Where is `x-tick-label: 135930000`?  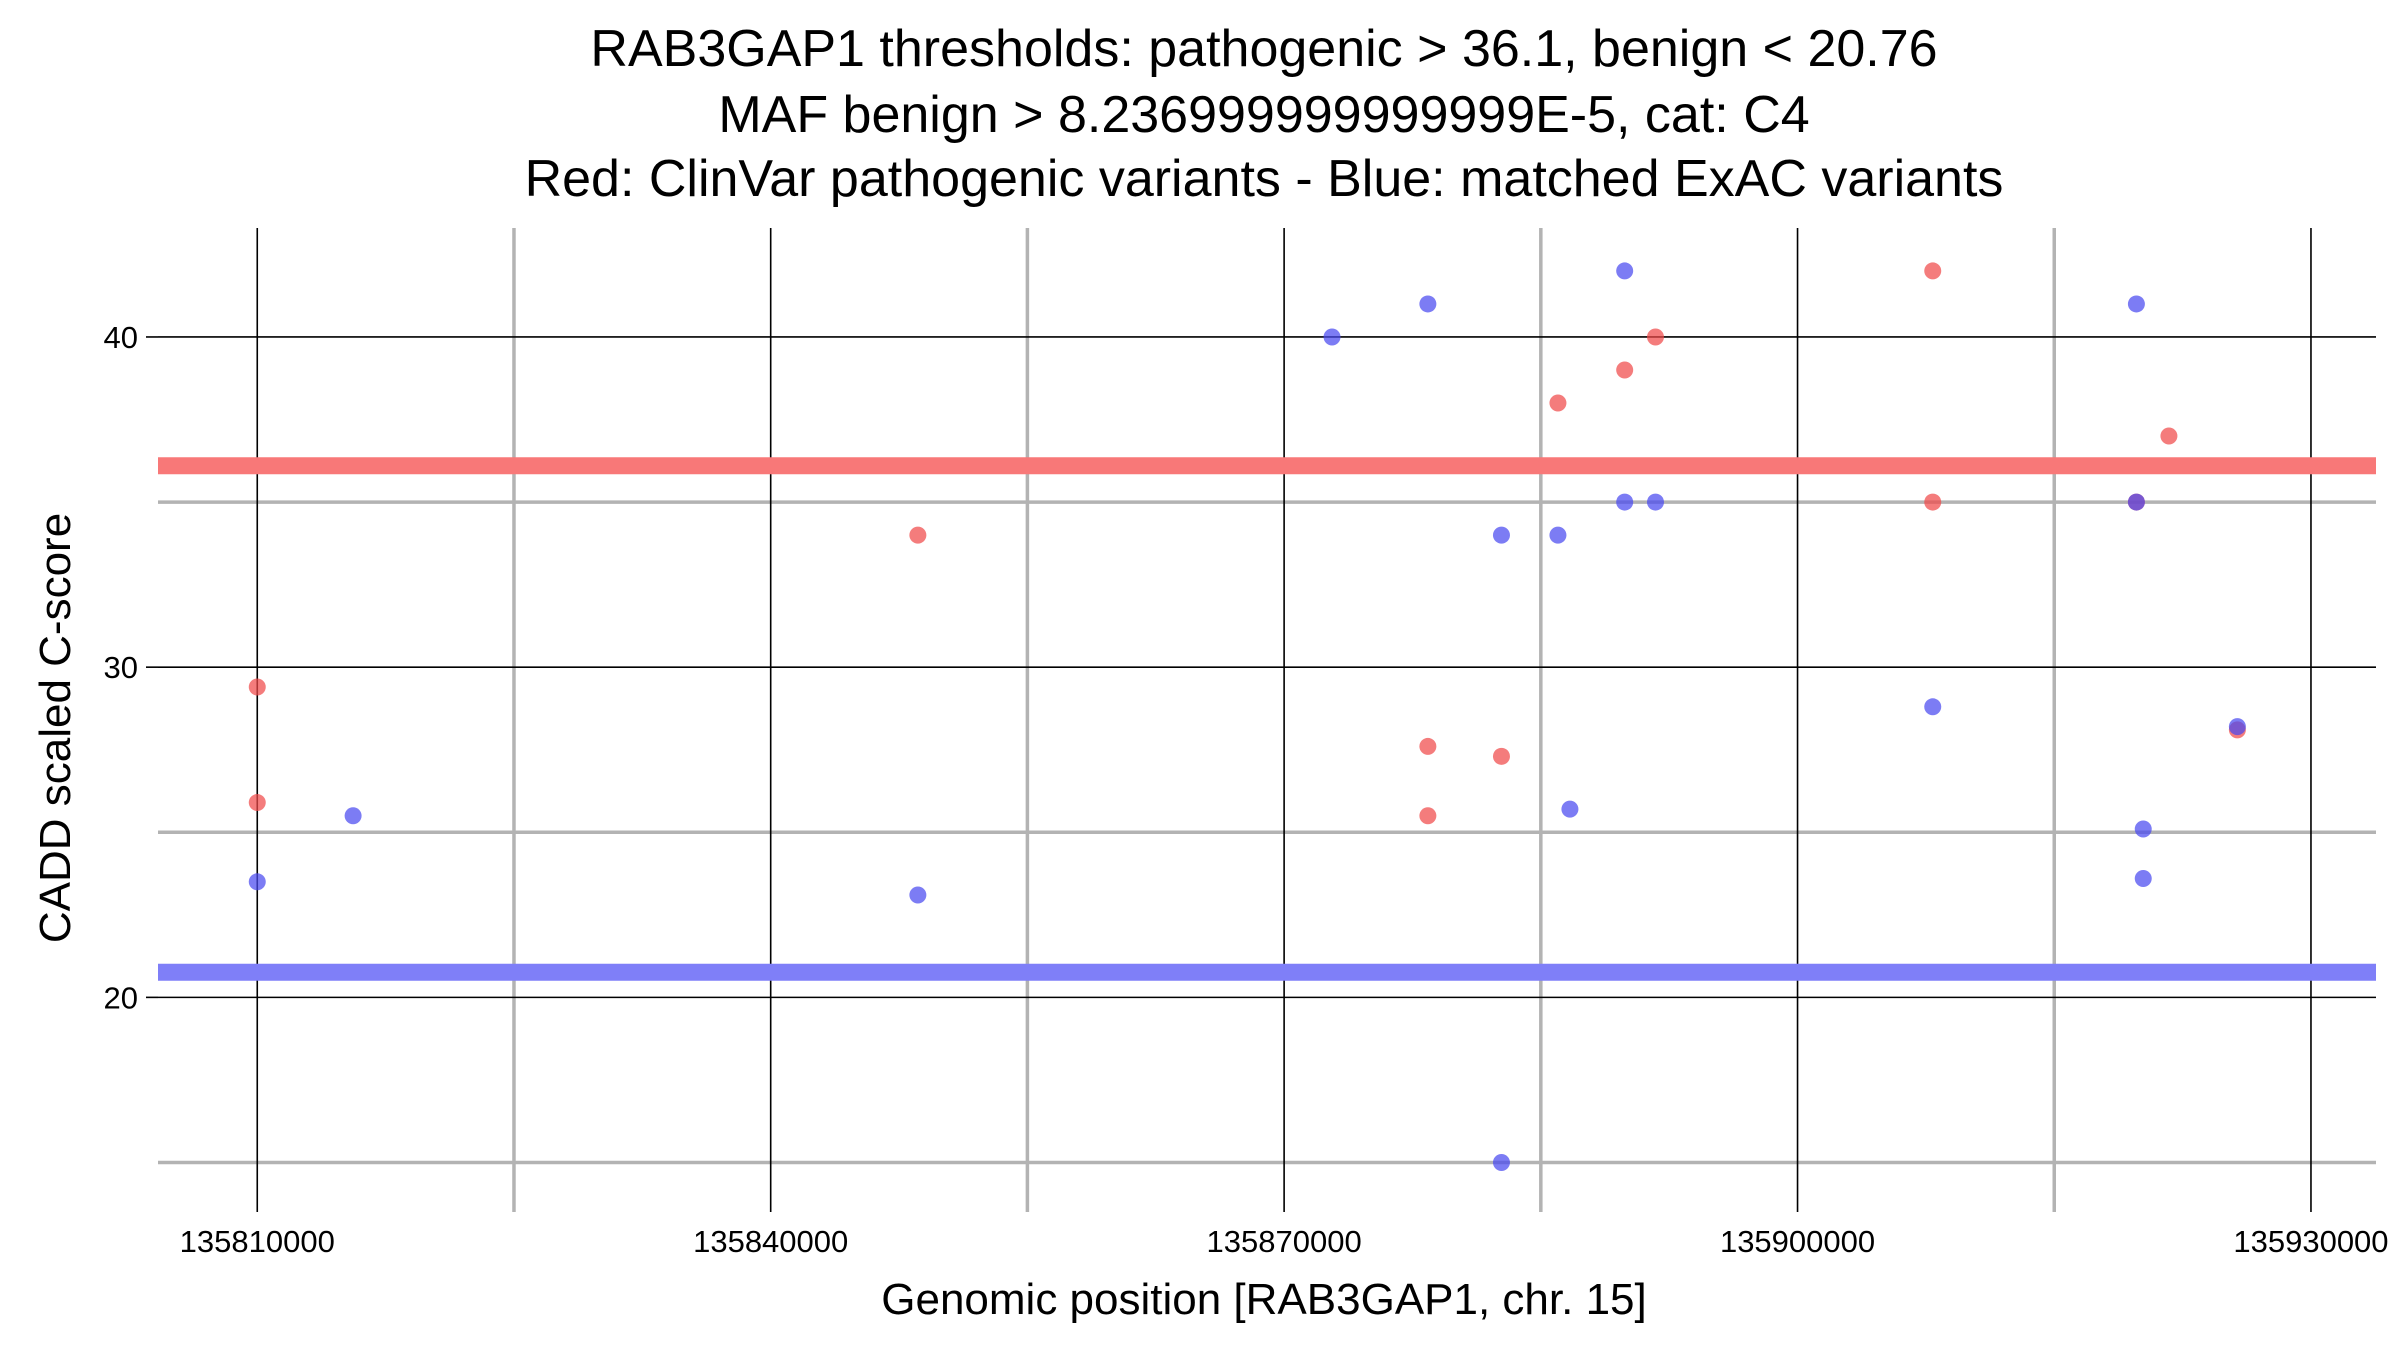
x-tick-label: 135930000 is located at coordinates (2310, 1241).